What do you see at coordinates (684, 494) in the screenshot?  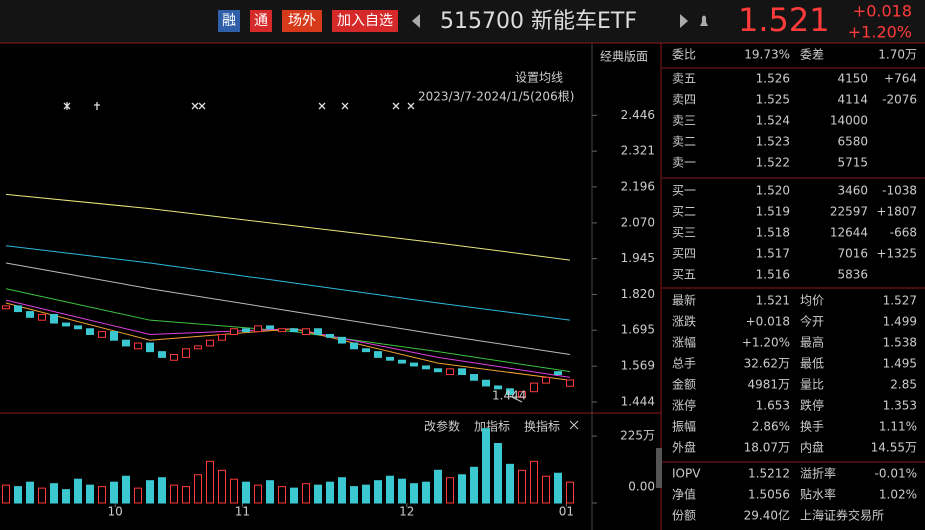 I see `stat-label: 净值` at bounding box center [684, 494].